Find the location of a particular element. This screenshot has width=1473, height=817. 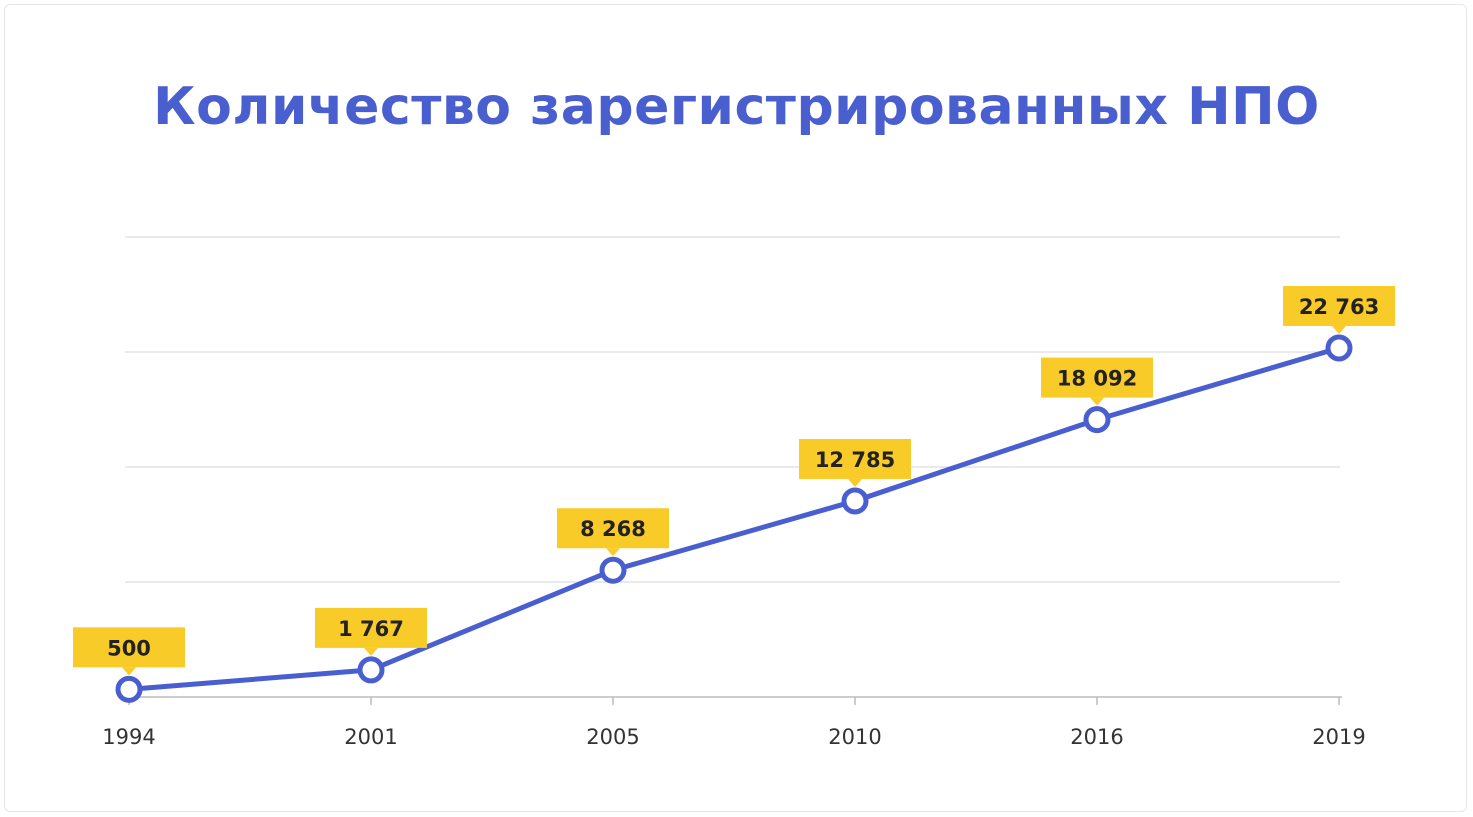

data-label: 12 785 is located at coordinates (855, 460).